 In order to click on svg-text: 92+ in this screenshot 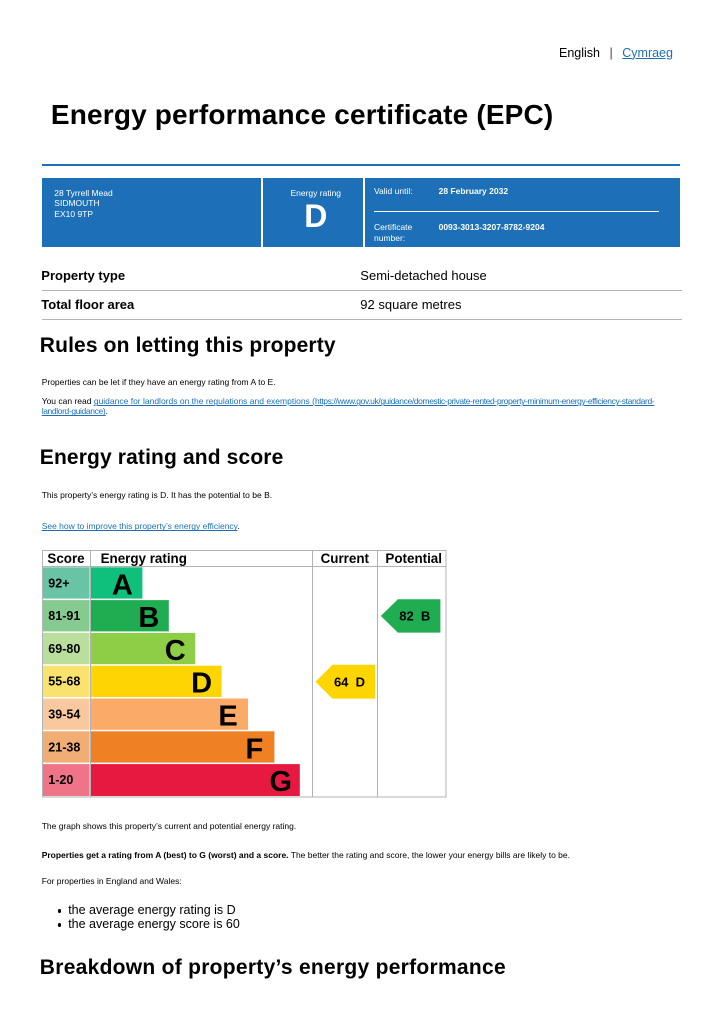, I will do `click(58, 583)`.